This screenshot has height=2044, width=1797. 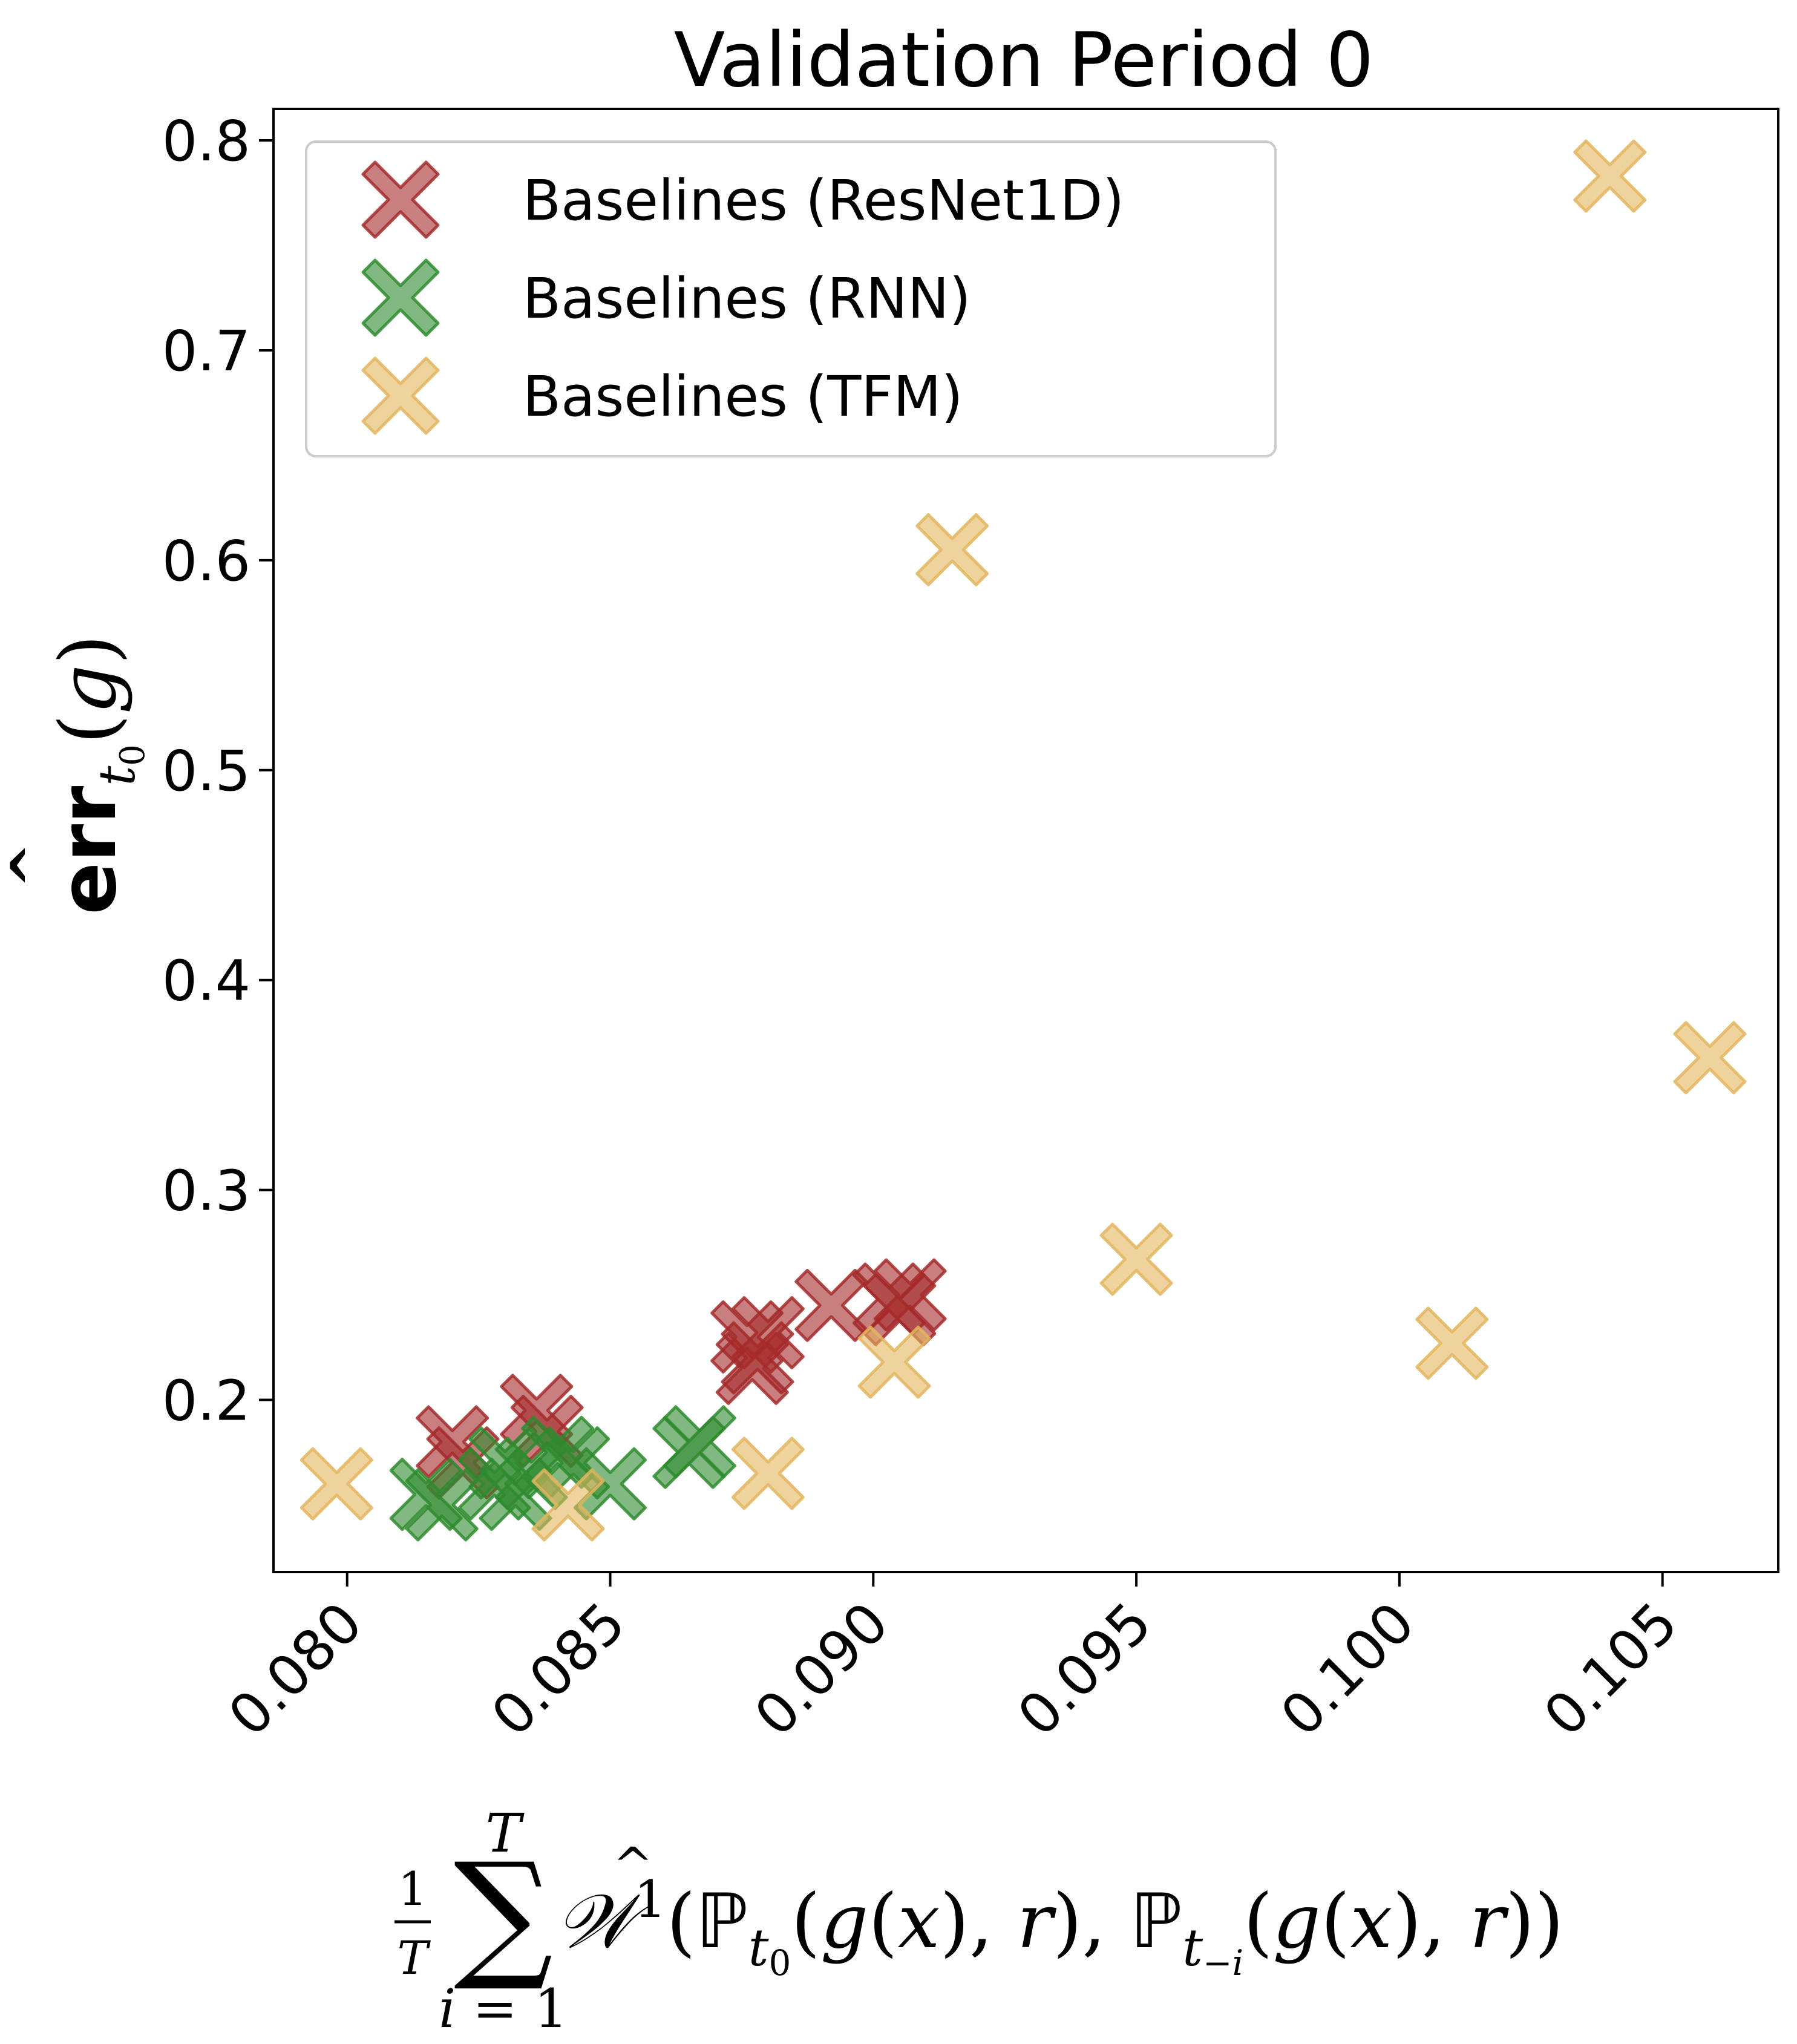 I want to click on y-axis-label: errt0(g) ^, so click(x=76, y=774).